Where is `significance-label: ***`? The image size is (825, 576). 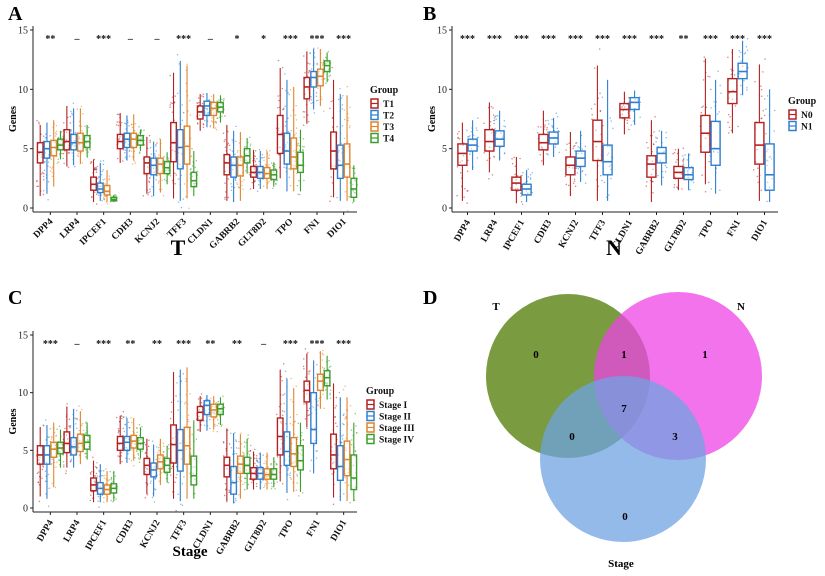
significance-label: *** is located at coordinates (103, 344).